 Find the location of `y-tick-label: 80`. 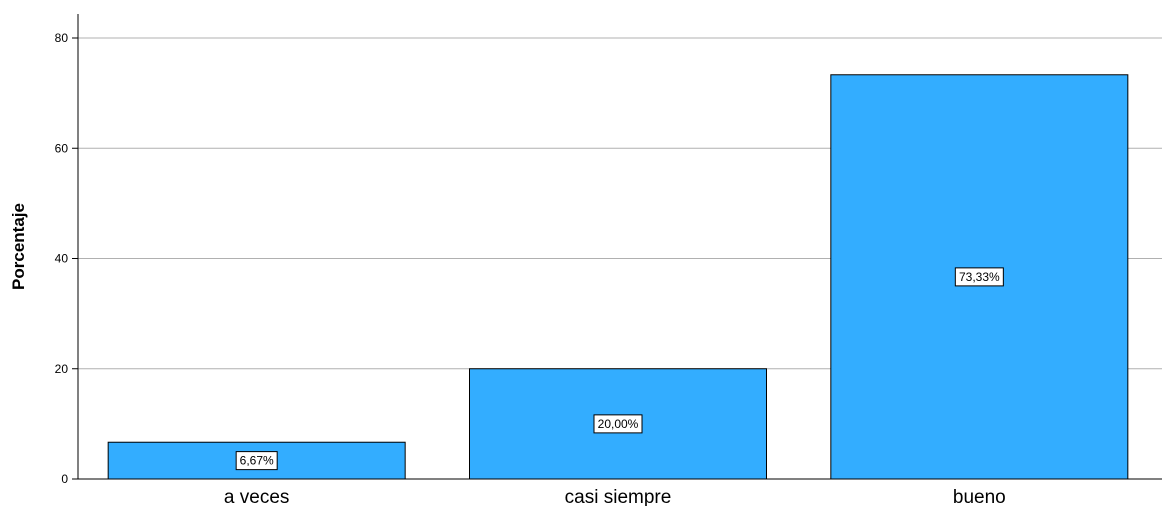

y-tick-label: 80 is located at coordinates (62, 38).